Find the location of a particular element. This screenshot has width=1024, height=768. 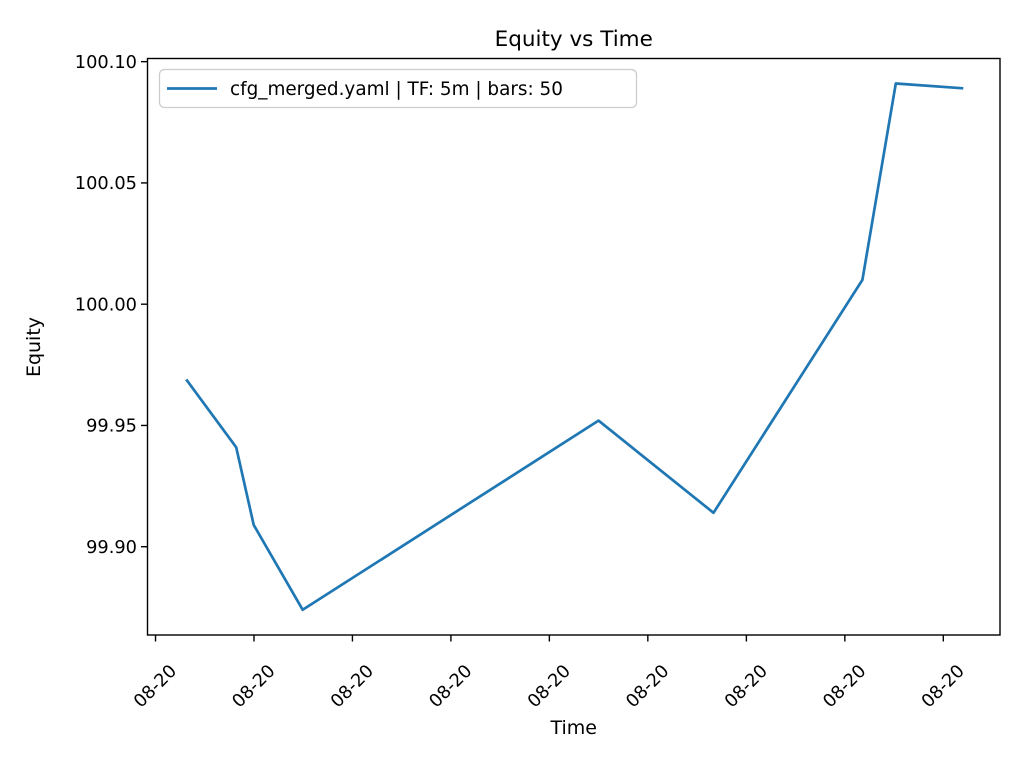

y-axis-label: Equity is located at coordinates (34, 347).